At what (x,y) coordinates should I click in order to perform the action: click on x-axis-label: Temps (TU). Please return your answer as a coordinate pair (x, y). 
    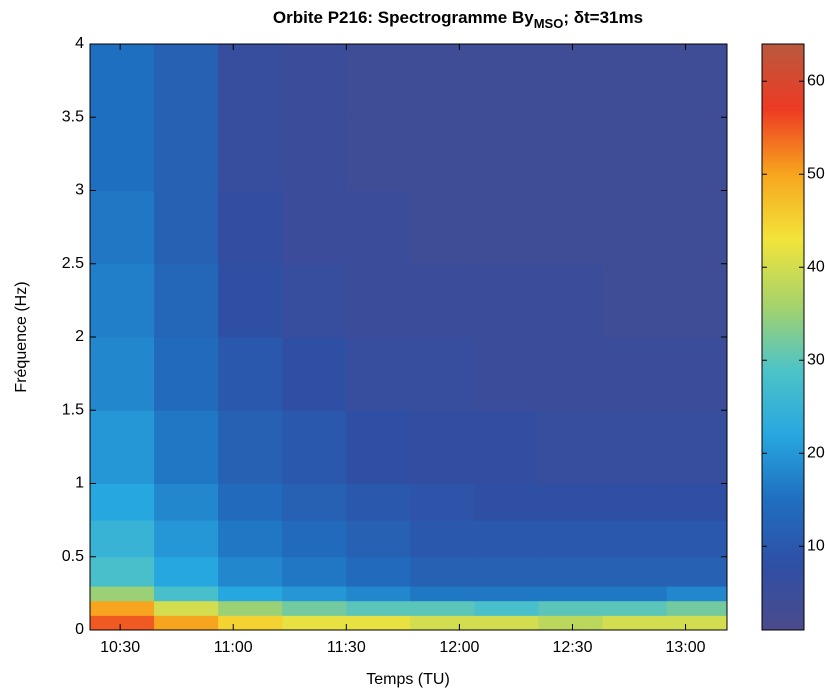
    Looking at the image, I should click on (408, 679).